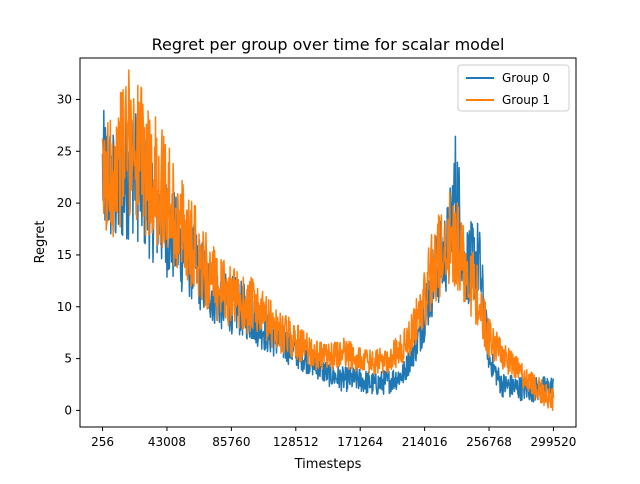  I want to click on y-tick-label: 25, so click(64, 151).